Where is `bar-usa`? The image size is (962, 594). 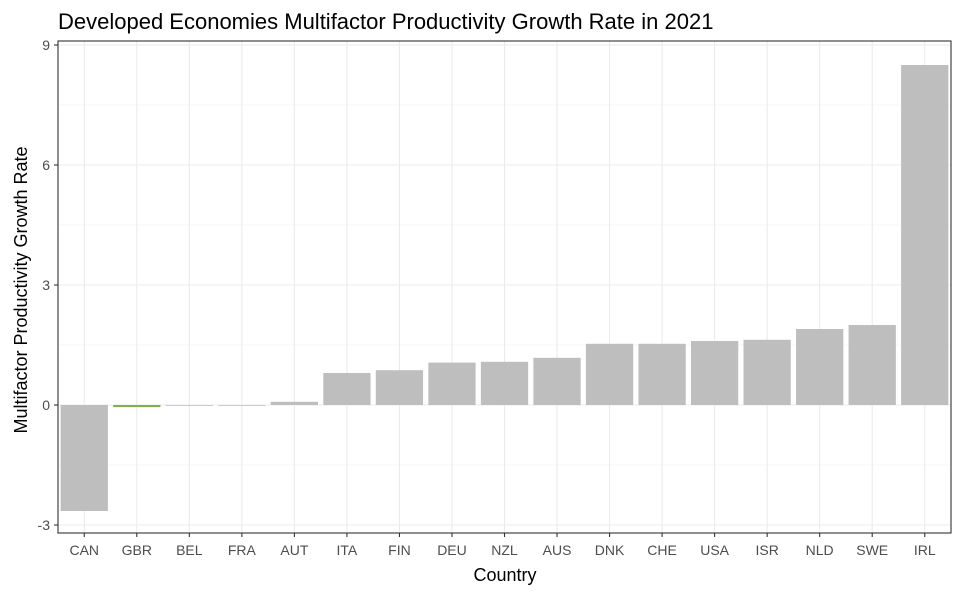 bar-usa is located at coordinates (714, 373).